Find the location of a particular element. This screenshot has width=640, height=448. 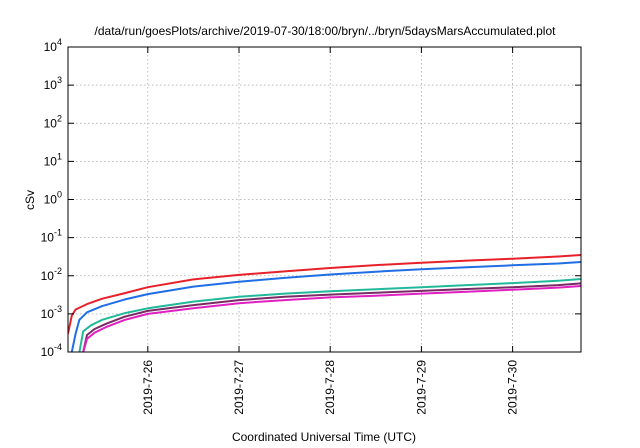

y-tick-label: 10¹ is located at coordinates (53, 159).